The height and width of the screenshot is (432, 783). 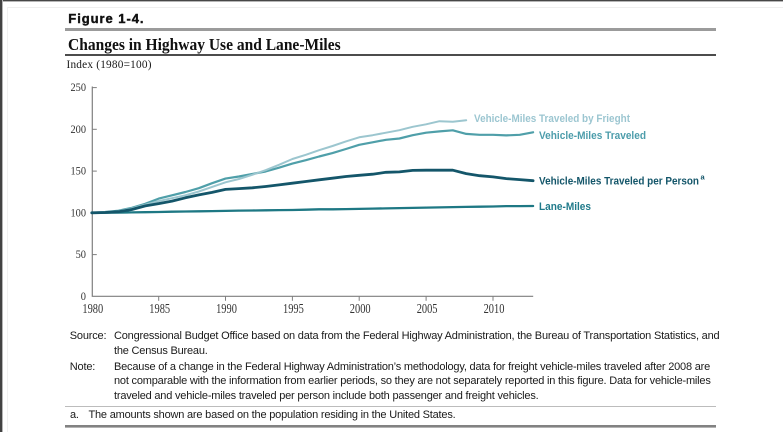 I want to click on svg-text: 200, so click(x=79, y=129).